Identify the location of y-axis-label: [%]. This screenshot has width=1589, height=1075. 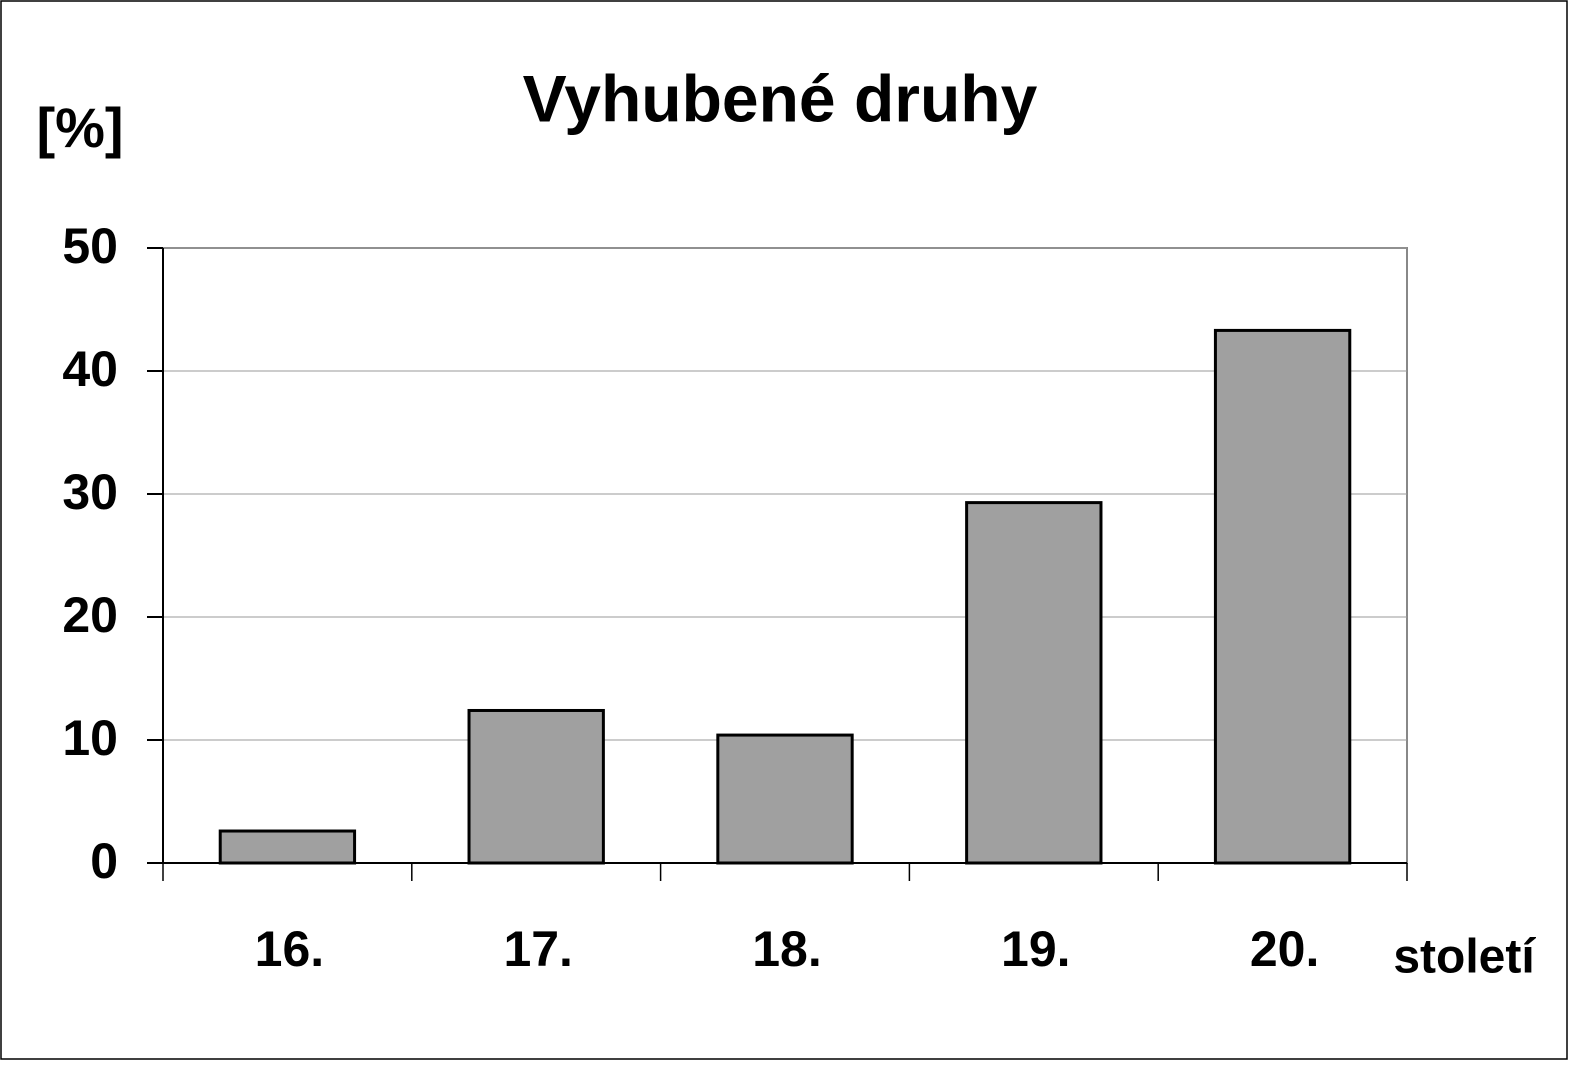
(79, 127).